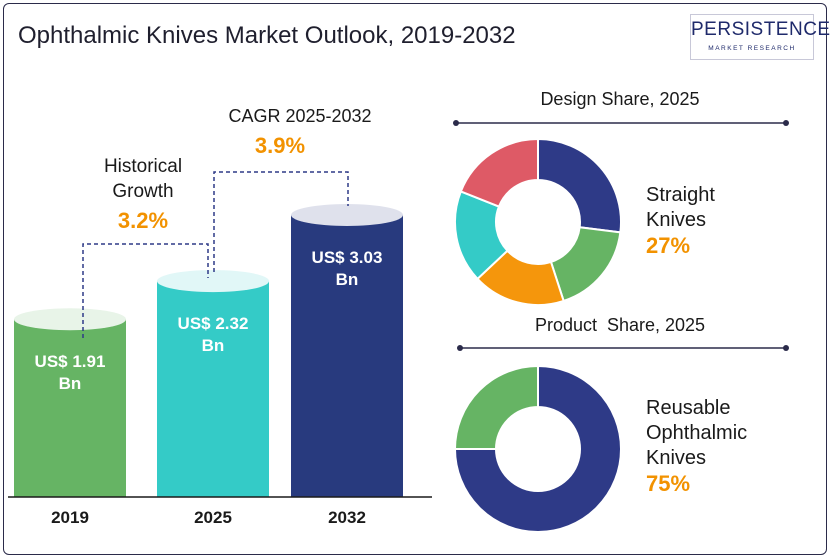 The height and width of the screenshot is (558, 830). I want to click on product-share-callout: Reusable Ophthalmic Knives 75%, so click(696, 446).